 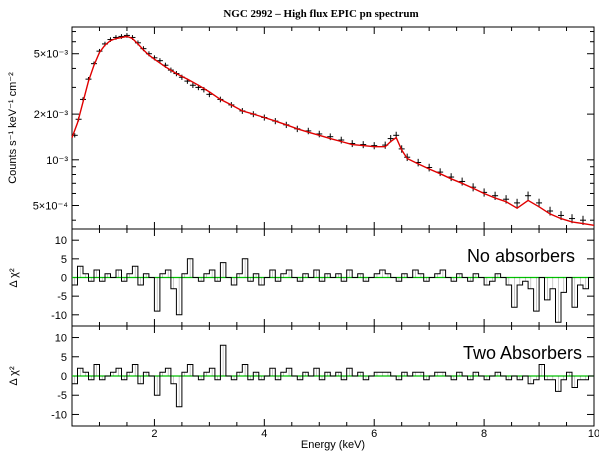 I want to click on residual-1-histogram, so click(x=333, y=290).